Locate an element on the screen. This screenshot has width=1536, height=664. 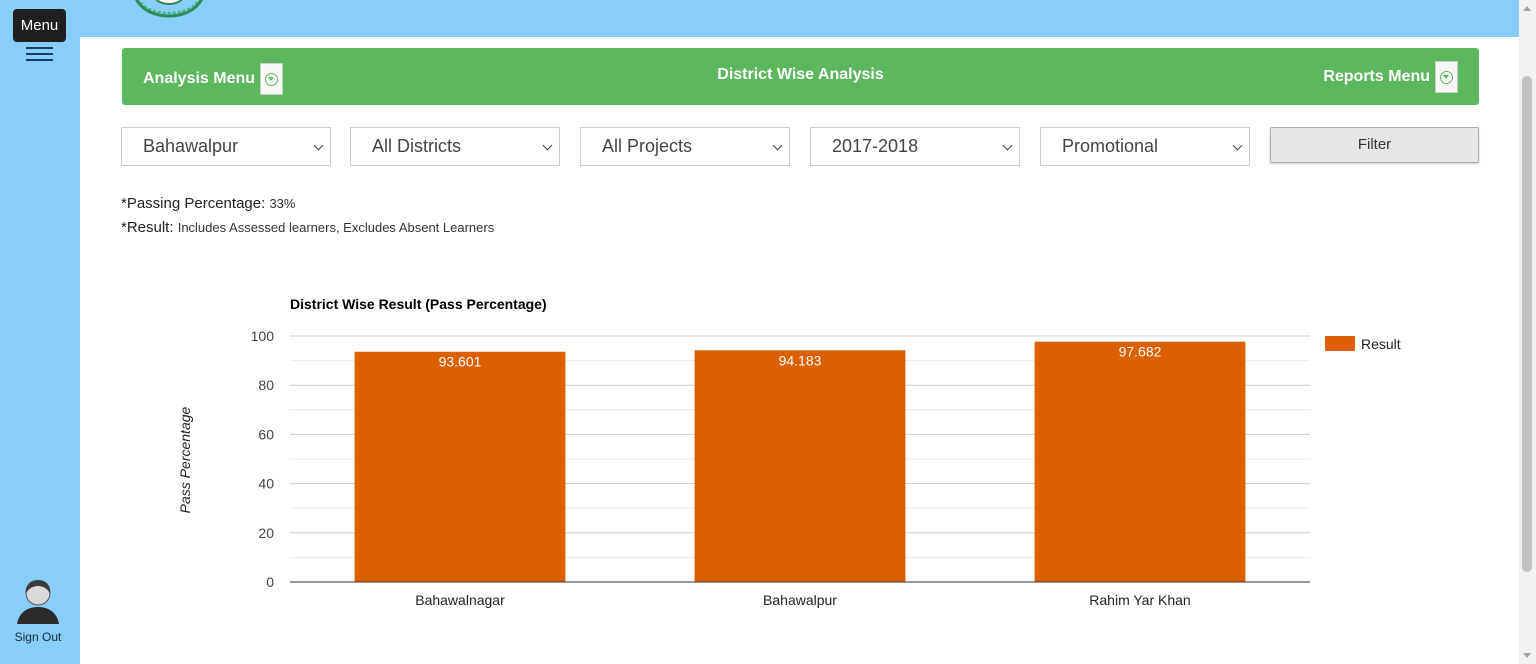
legend-swatch is located at coordinates (1340, 343).